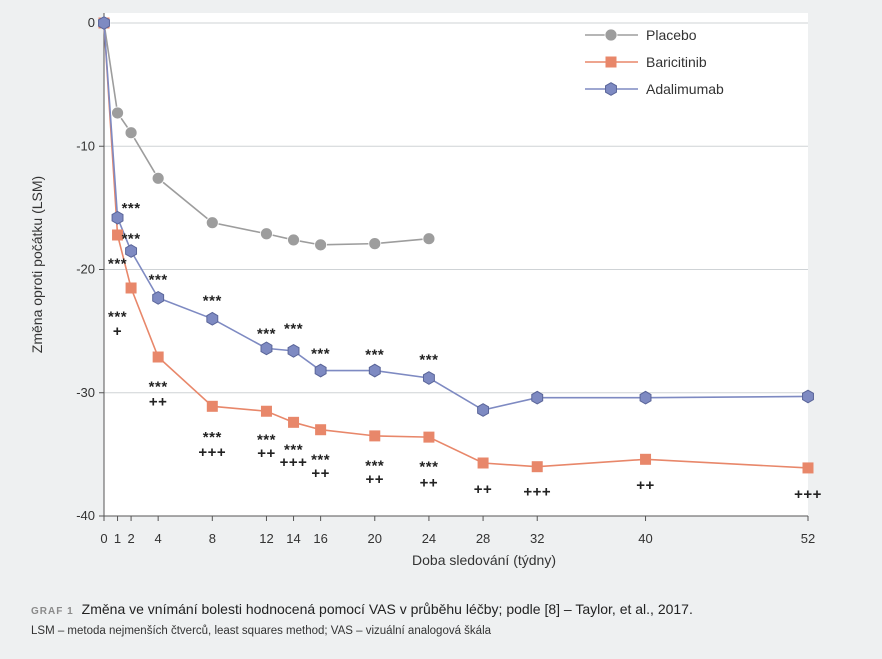 This screenshot has height=659, width=882. Describe the element at coordinates (158, 538) in the screenshot. I see `x-tick-label: 4` at that location.